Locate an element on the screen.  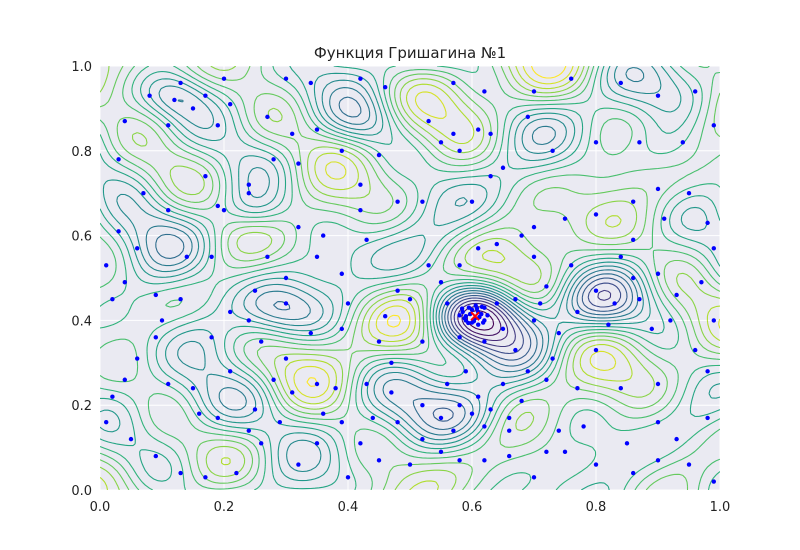
optimum-x-stroke is located at coordinates (475, 316).